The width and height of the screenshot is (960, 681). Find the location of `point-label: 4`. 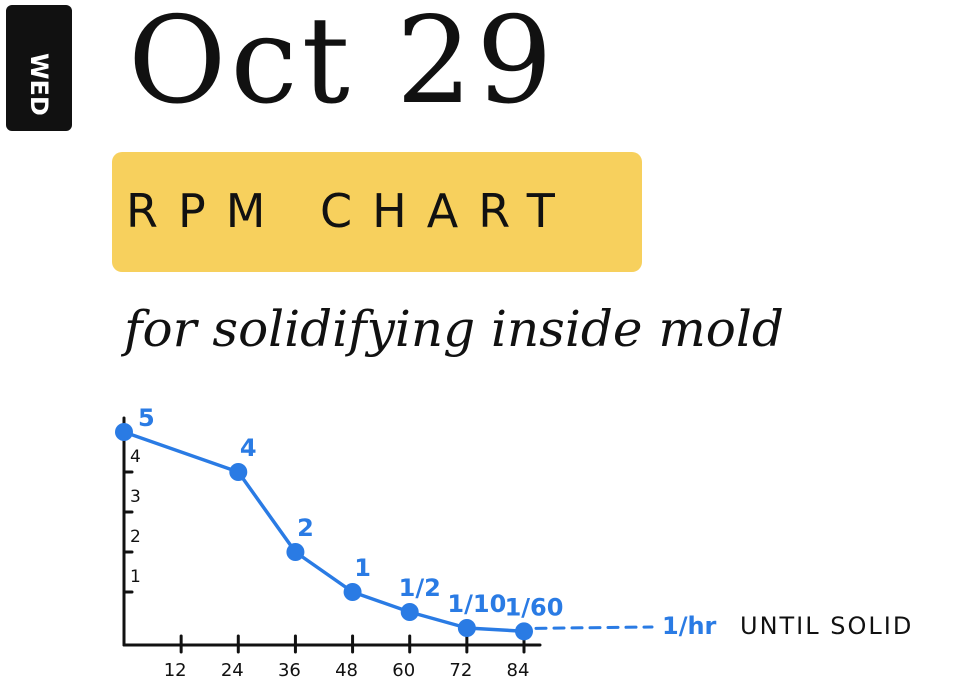

point-label: 4 is located at coordinates (248, 448).